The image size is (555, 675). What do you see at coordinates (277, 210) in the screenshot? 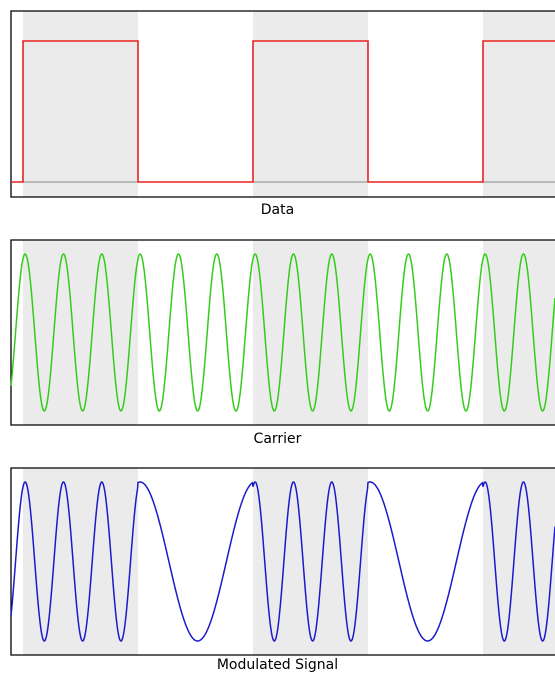
I see `data-caption: Data` at bounding box center [277, 210].